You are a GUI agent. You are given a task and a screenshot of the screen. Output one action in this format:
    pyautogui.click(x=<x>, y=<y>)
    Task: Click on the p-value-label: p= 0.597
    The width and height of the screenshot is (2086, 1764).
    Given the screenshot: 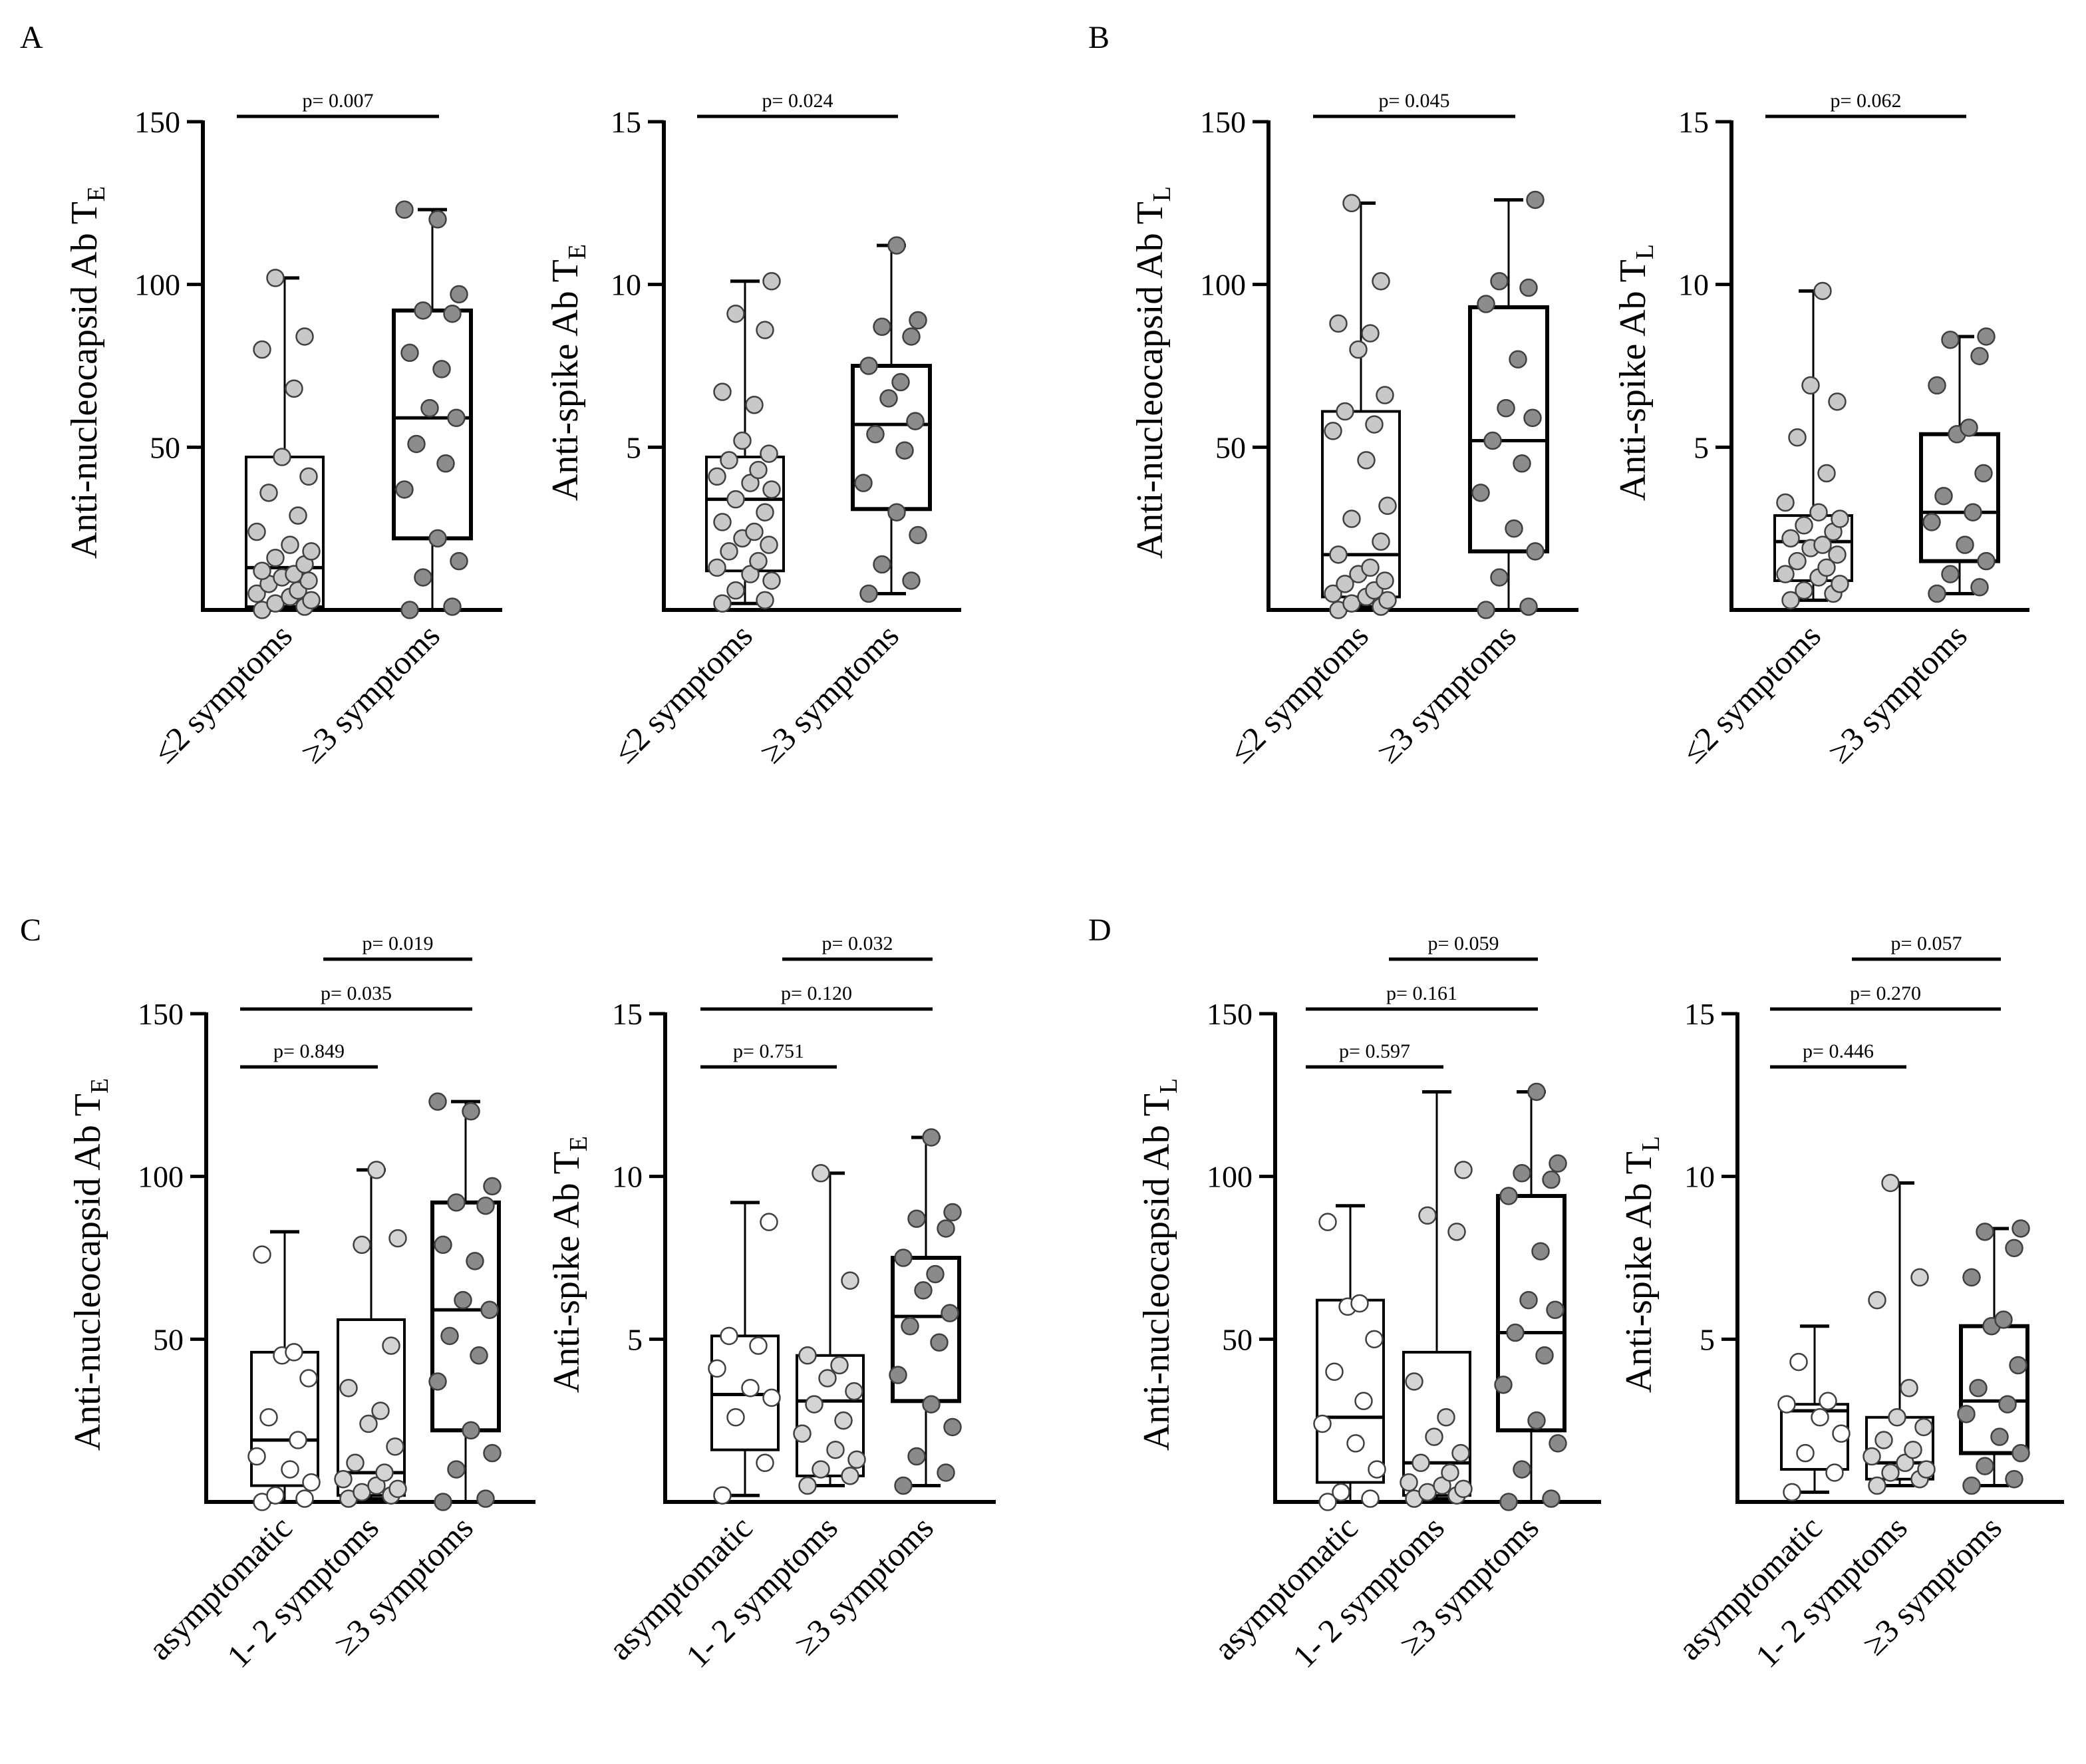 What is the action you would take?
    pyautogui.click(x=1374, y=1051)
    